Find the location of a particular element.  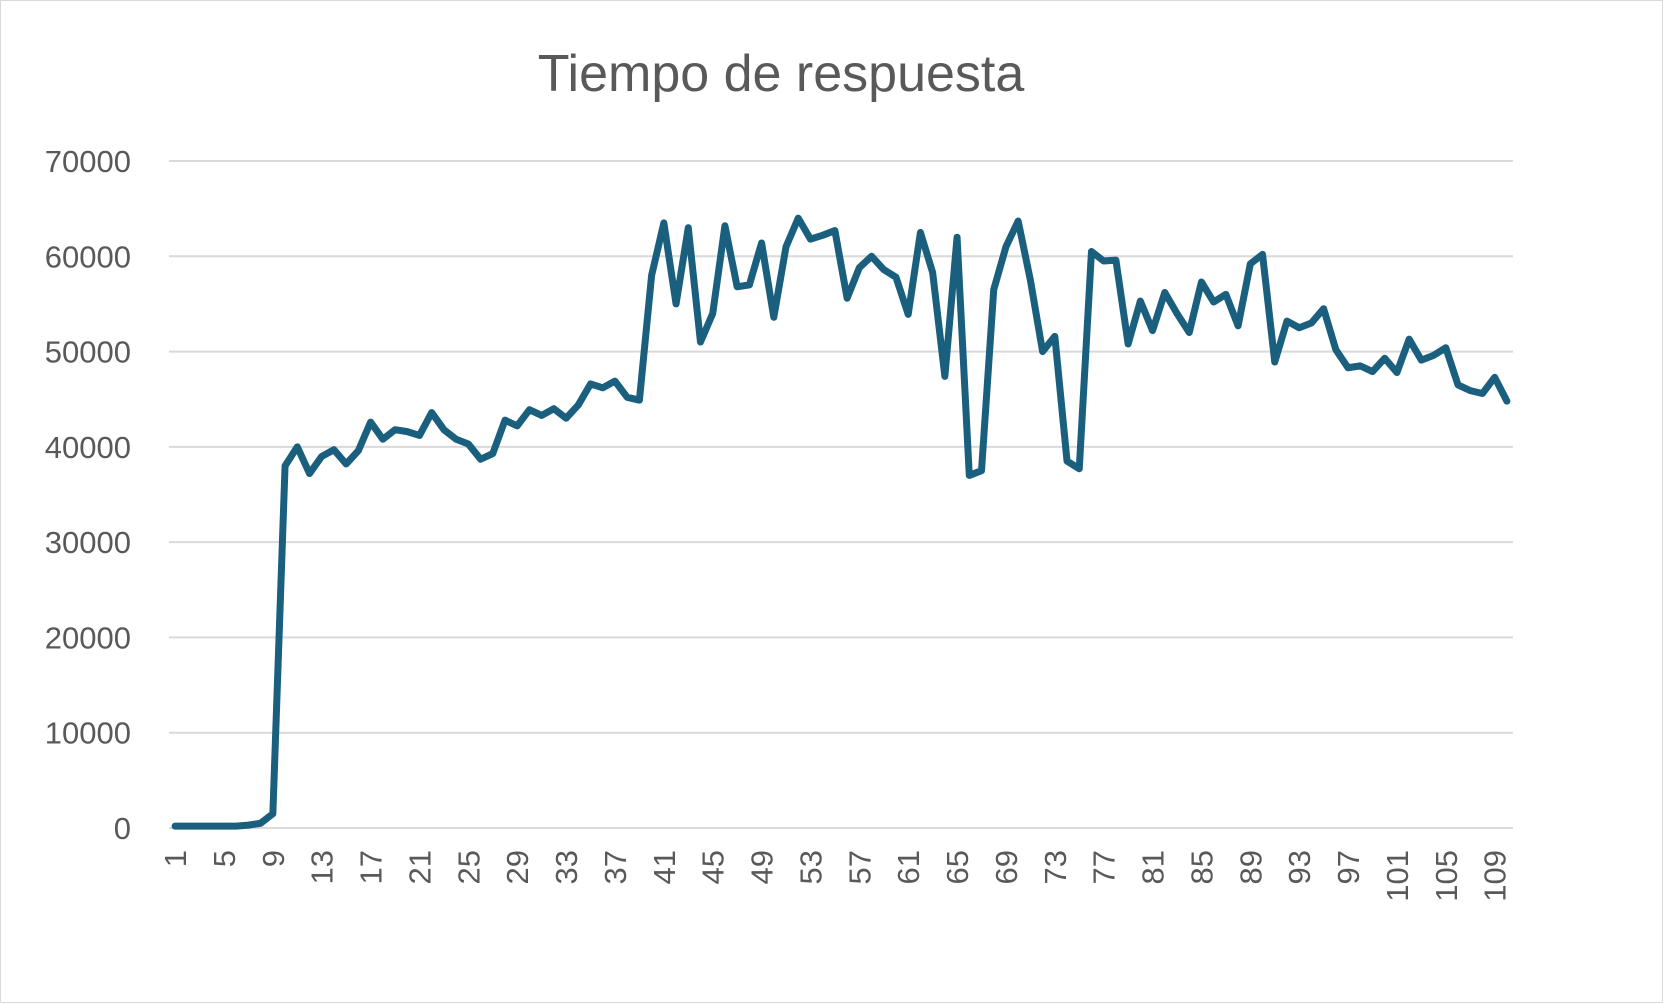

y-tick-label: 70000 is located at coordinates (88, 161).